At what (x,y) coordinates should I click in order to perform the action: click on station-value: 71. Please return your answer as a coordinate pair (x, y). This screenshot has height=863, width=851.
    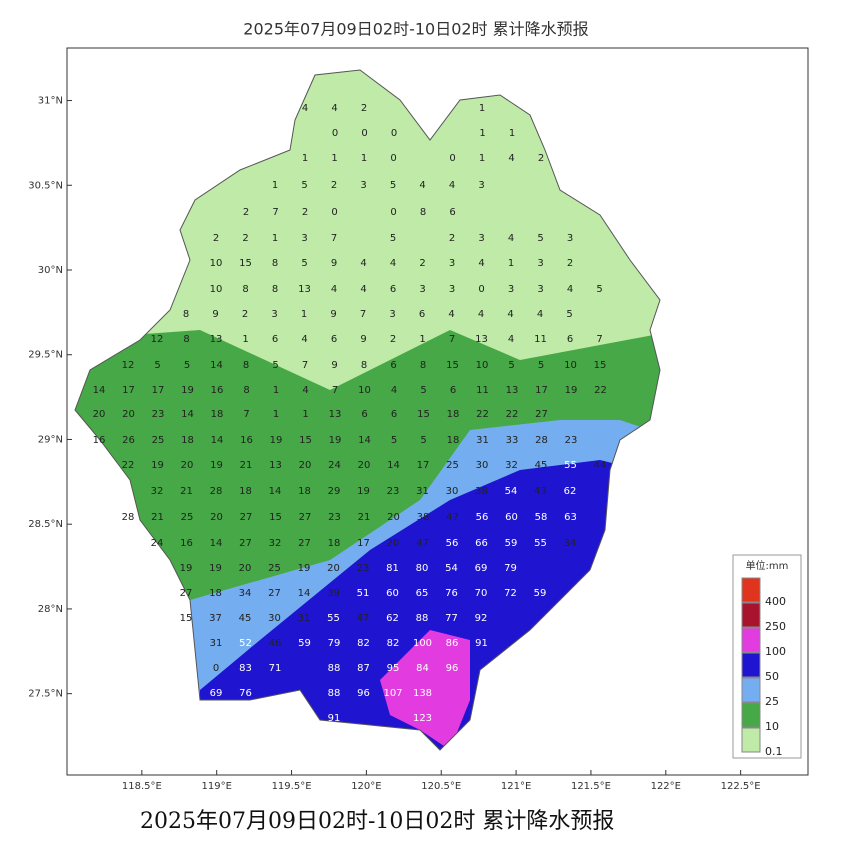
    Looking at the image, I should click on (275, 668).